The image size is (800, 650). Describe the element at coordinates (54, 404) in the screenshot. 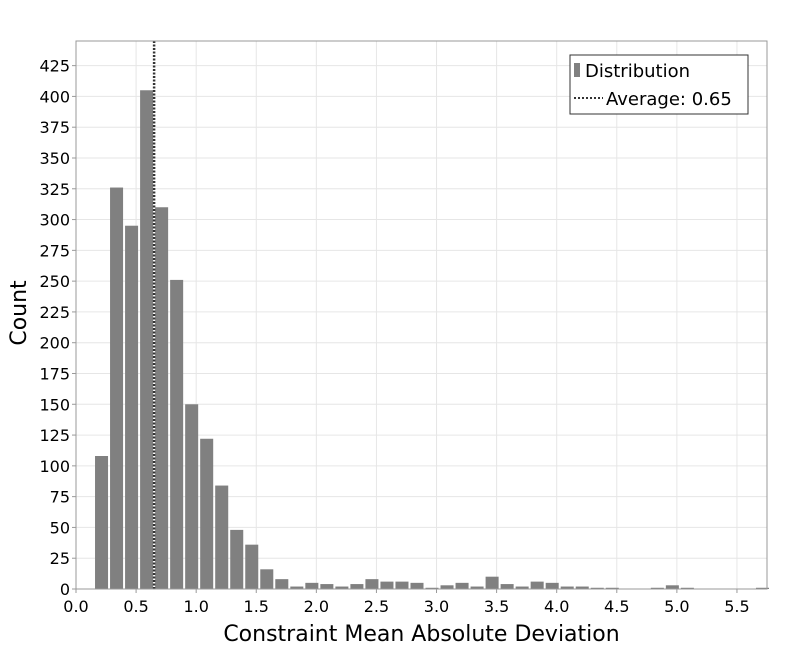

I see `y-tick-label-6: 150` at that location.